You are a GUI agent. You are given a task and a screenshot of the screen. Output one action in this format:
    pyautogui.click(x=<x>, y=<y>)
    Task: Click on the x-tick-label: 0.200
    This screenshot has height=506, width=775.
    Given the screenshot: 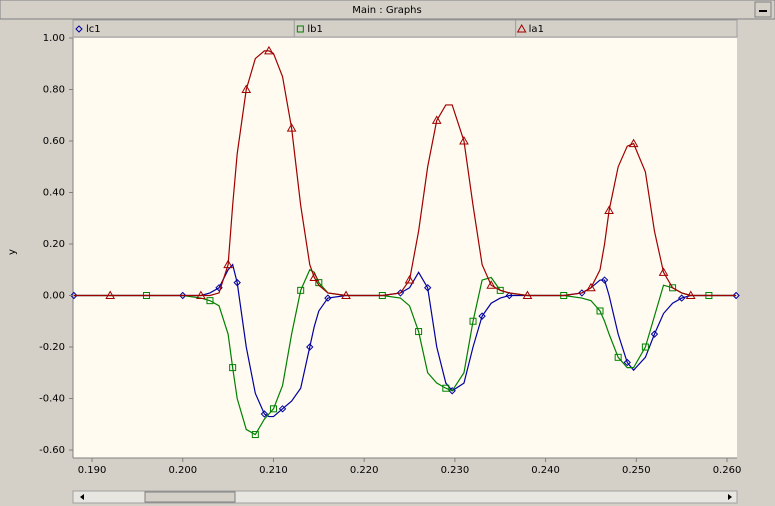 What is the action you would take?
    pyautogui.click(x=182, y=470)
    